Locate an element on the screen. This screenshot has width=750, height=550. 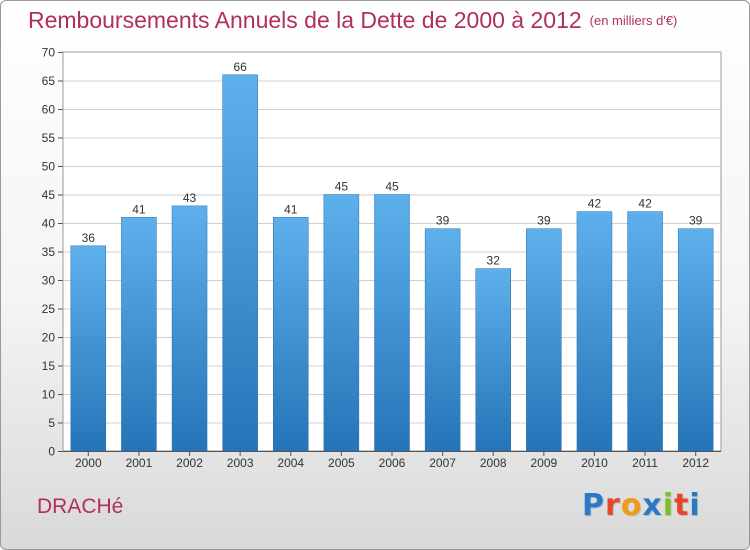
logo-letter: x is located at coordinates (652, 505).